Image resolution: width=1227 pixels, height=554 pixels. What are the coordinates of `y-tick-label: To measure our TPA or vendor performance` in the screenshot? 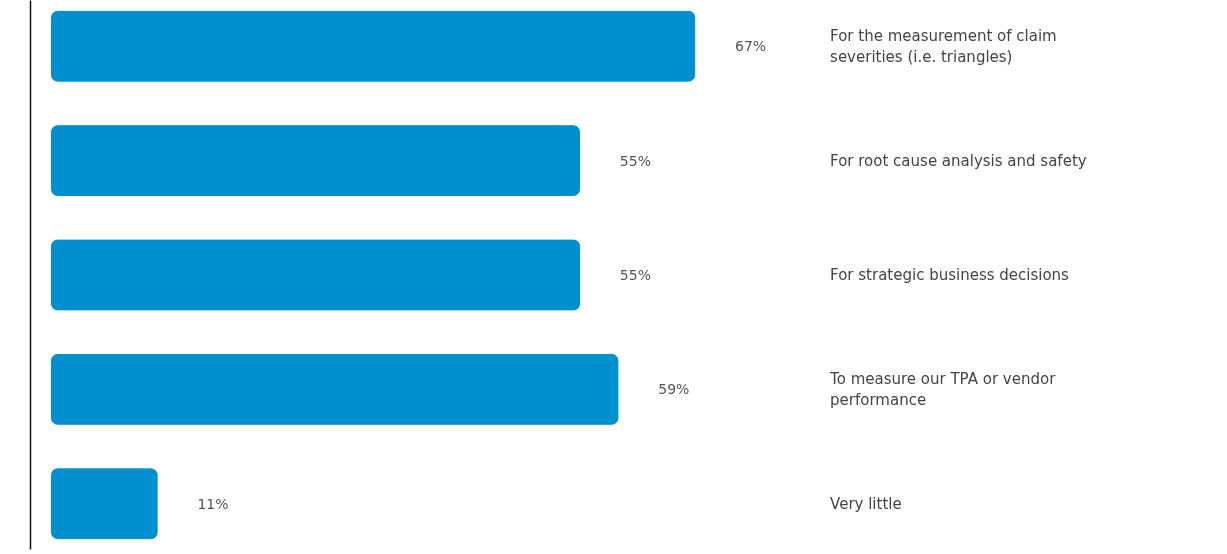 It's located at (943, 389).